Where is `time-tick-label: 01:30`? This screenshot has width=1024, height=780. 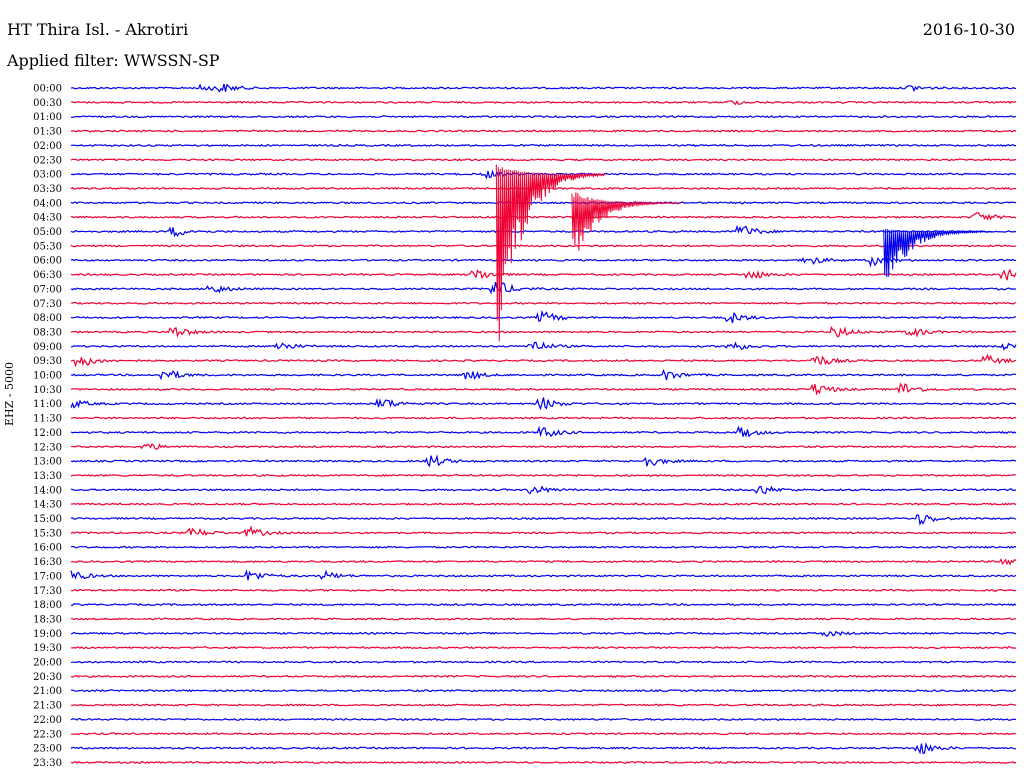
time-tick-label: 01:30 is located at coordinates (47, 132).